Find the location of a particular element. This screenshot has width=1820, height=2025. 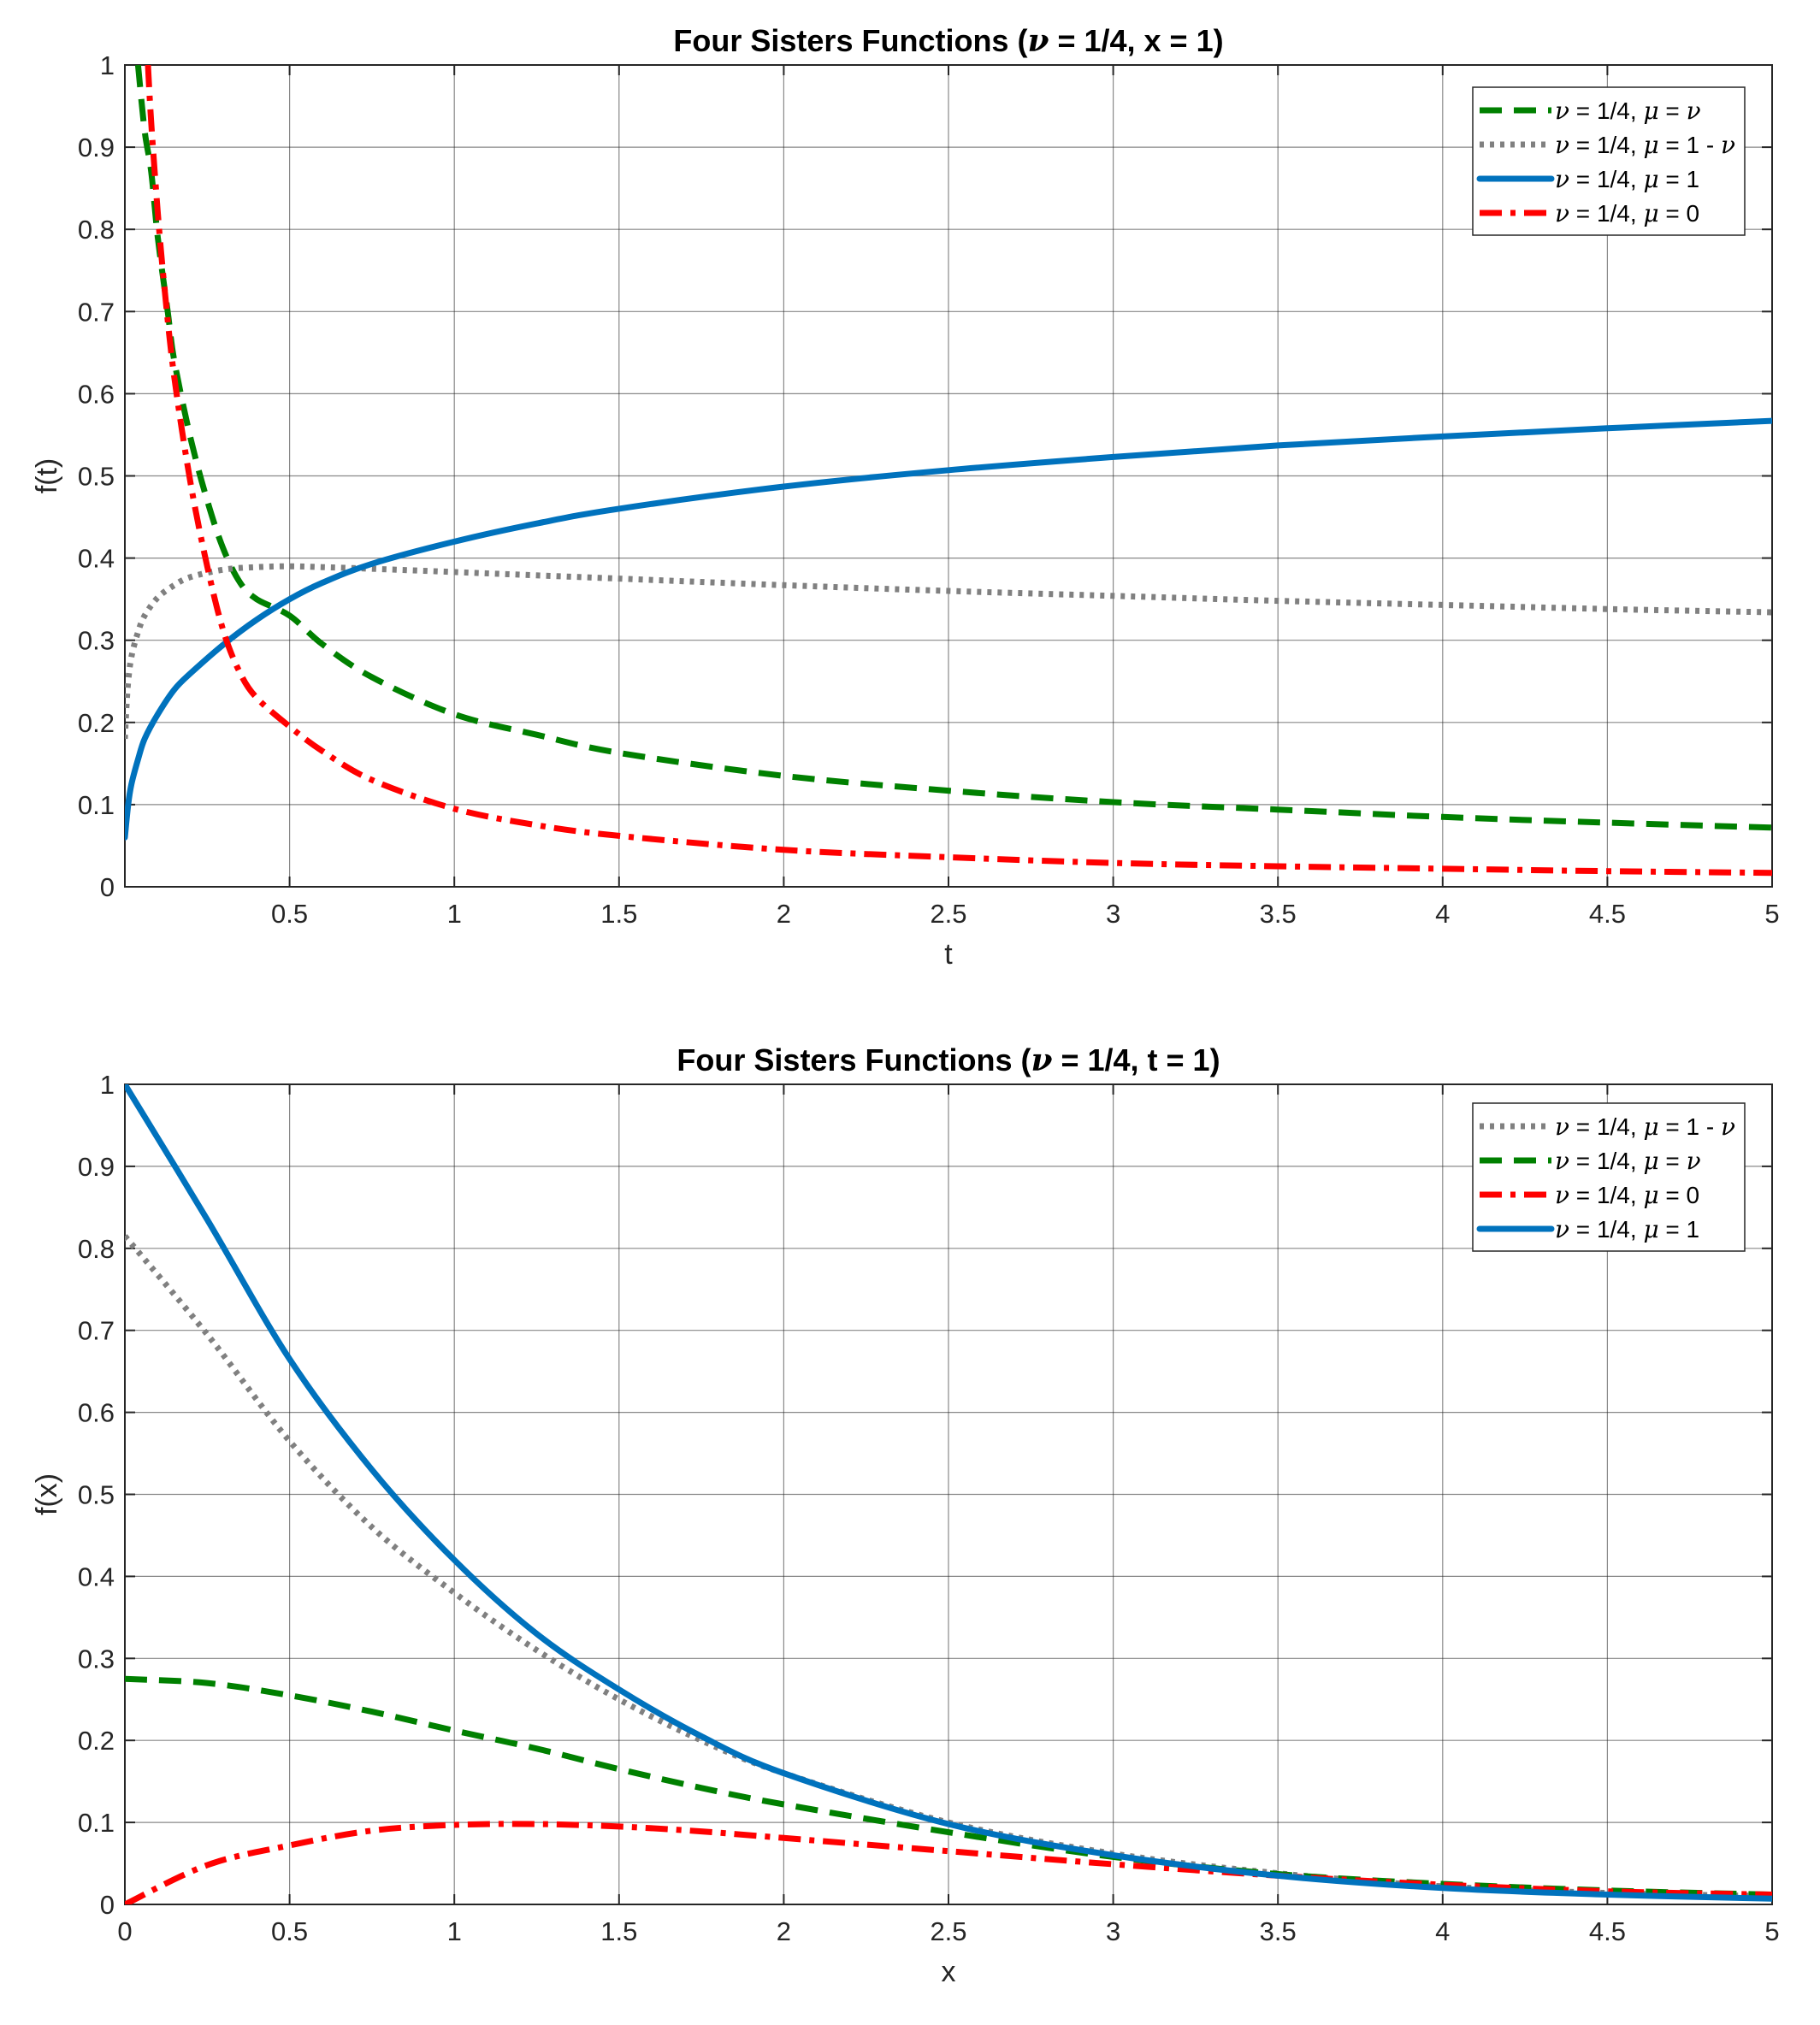

series-line-mu-1-nu is located at coordinates (948, 651).